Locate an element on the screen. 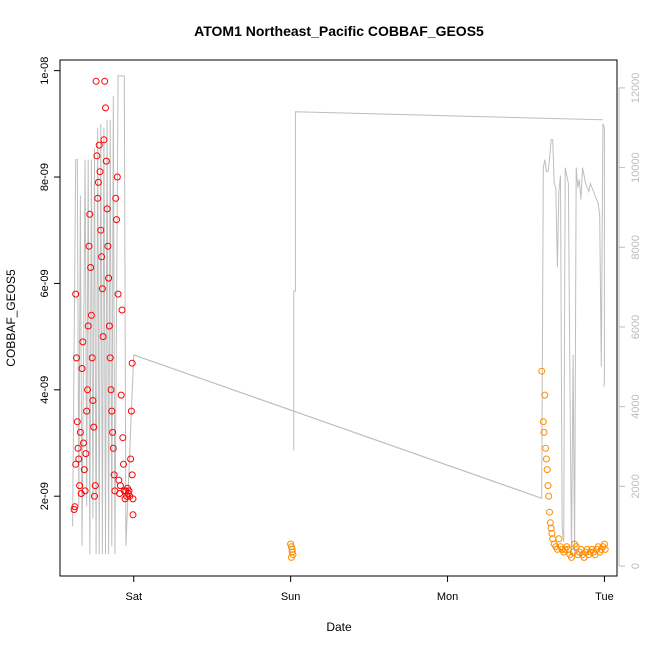 The image size is (650, 650). y-tick-label: 2e-09 is located at coordinates (45, 496).